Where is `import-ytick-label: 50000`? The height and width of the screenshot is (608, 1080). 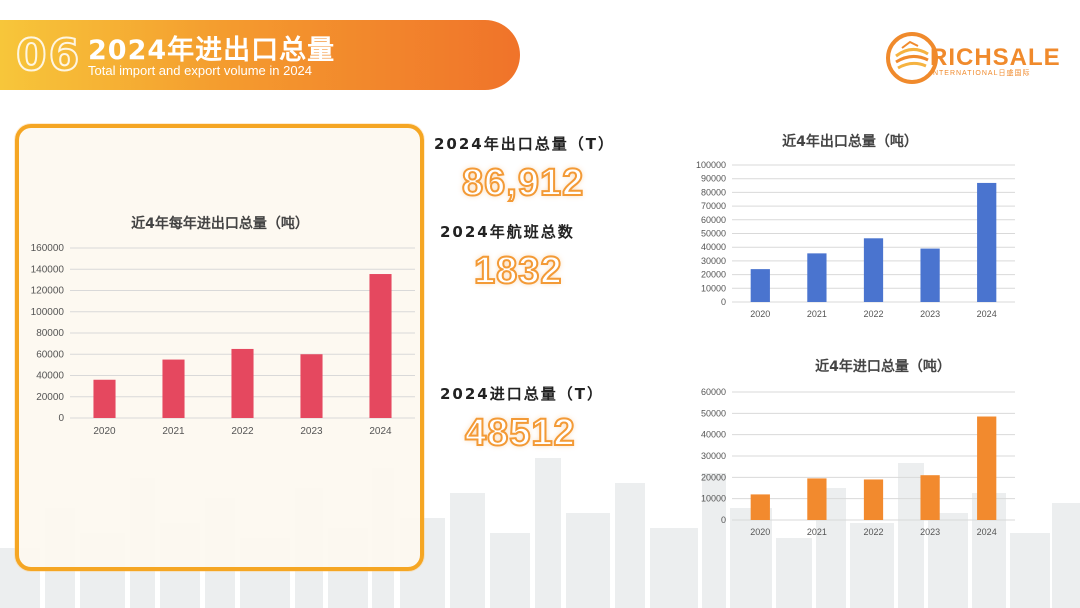 import-ytick-label: 50000 is located at coordinates (713, 413).